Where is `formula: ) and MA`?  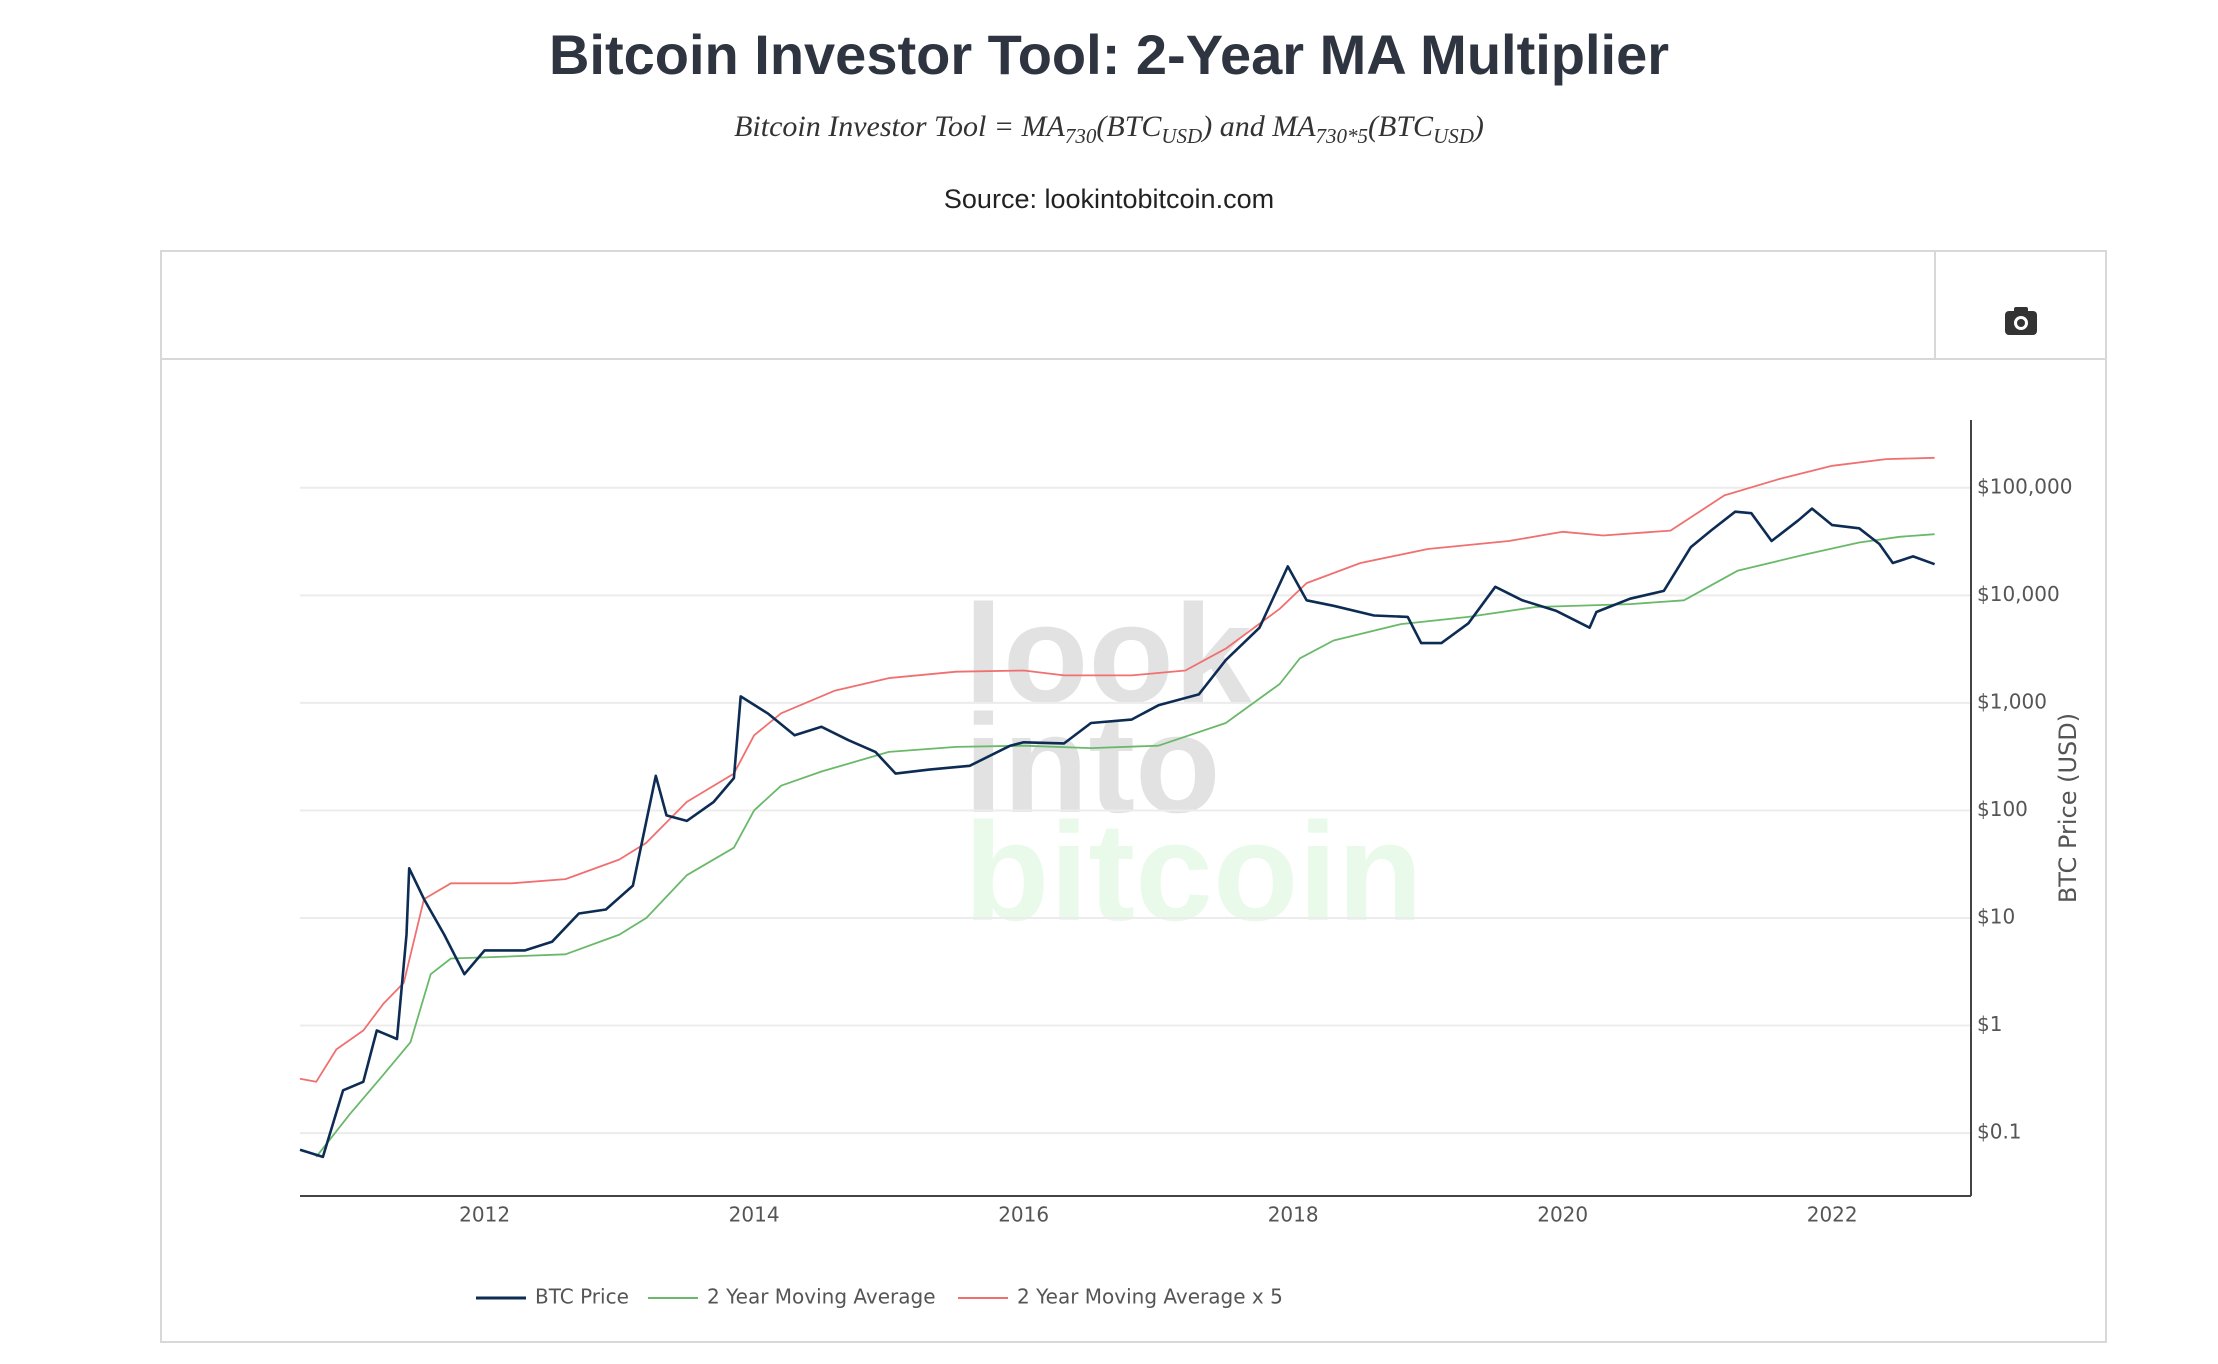
formula: ) and MA is located at coordinates (1259, 126).